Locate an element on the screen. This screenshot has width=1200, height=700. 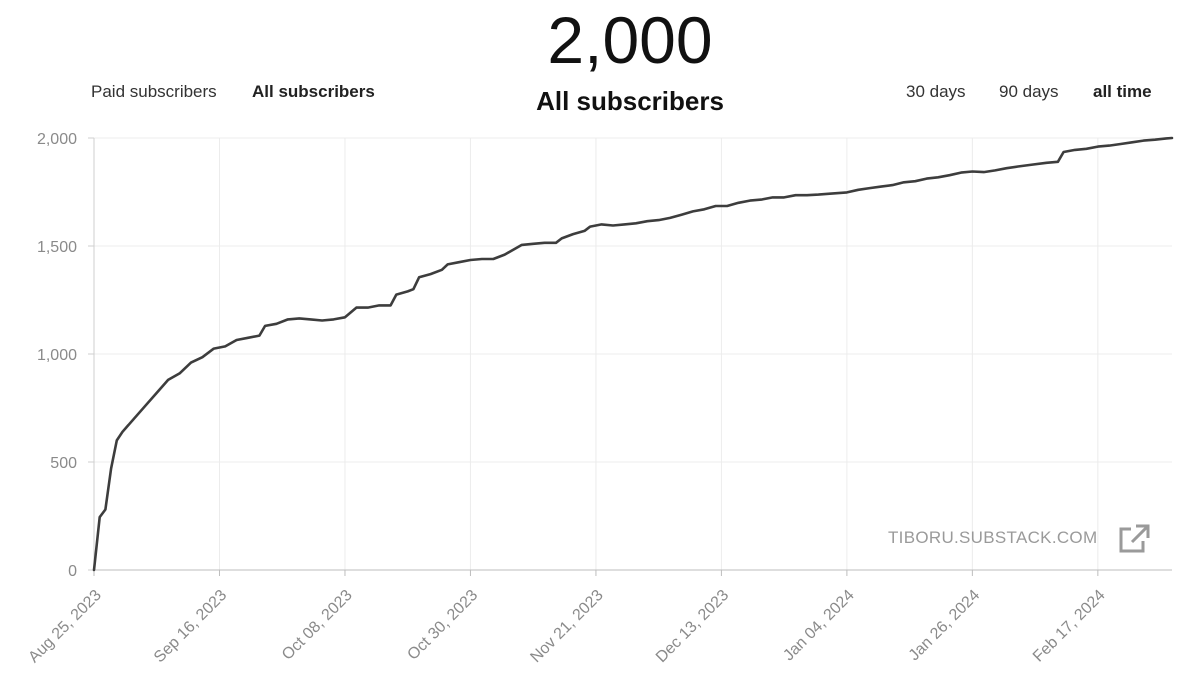
y-tick-label: 1,500 is located at coordinates (57, 247).